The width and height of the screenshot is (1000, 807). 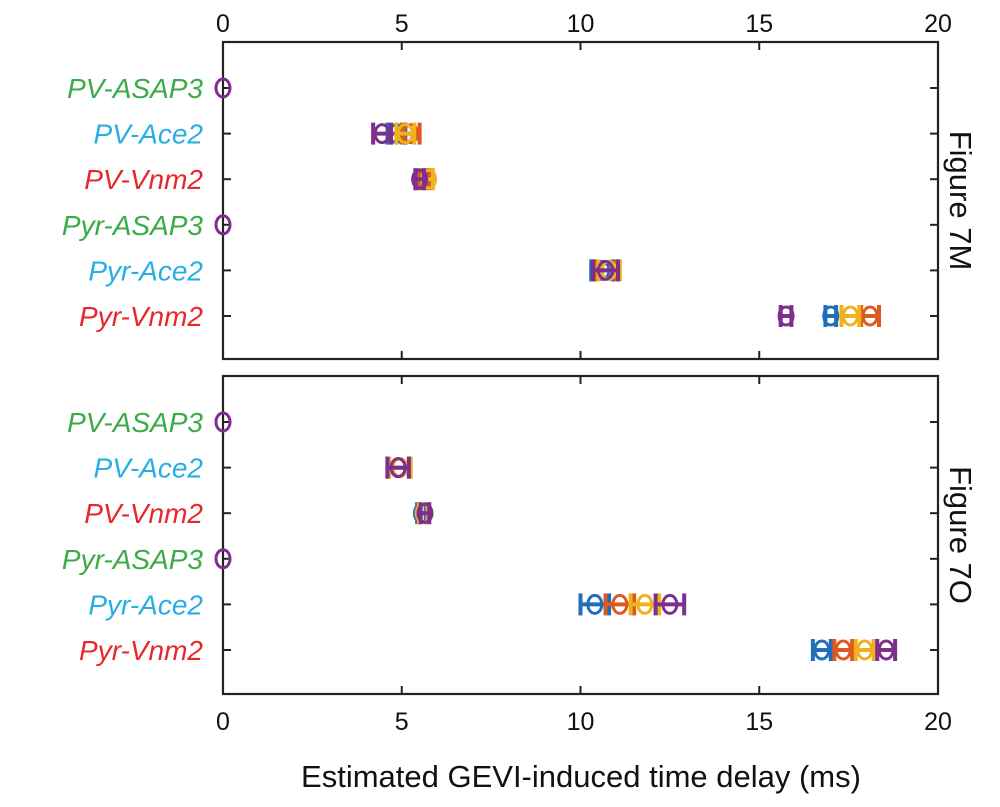 I want to click on x-tick-label-top: 20, so click(x=938, y=24).